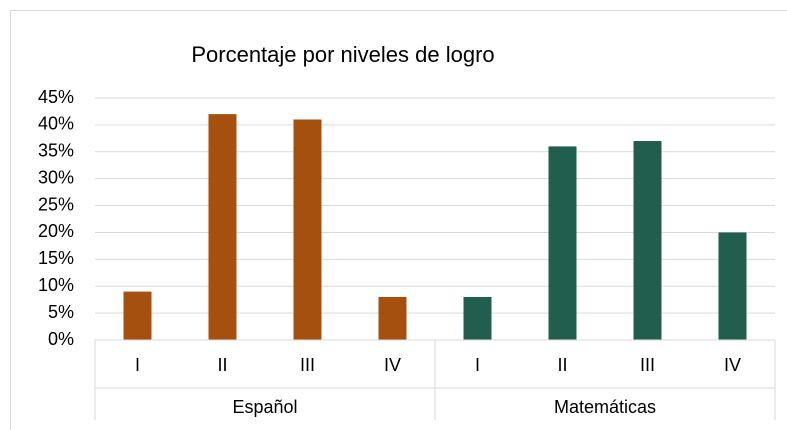 This screenshot has width=787, height=430. Describe the element at coordinates (56, 151) in the screenshot. I see `y-tick-label: 35%` at that location.